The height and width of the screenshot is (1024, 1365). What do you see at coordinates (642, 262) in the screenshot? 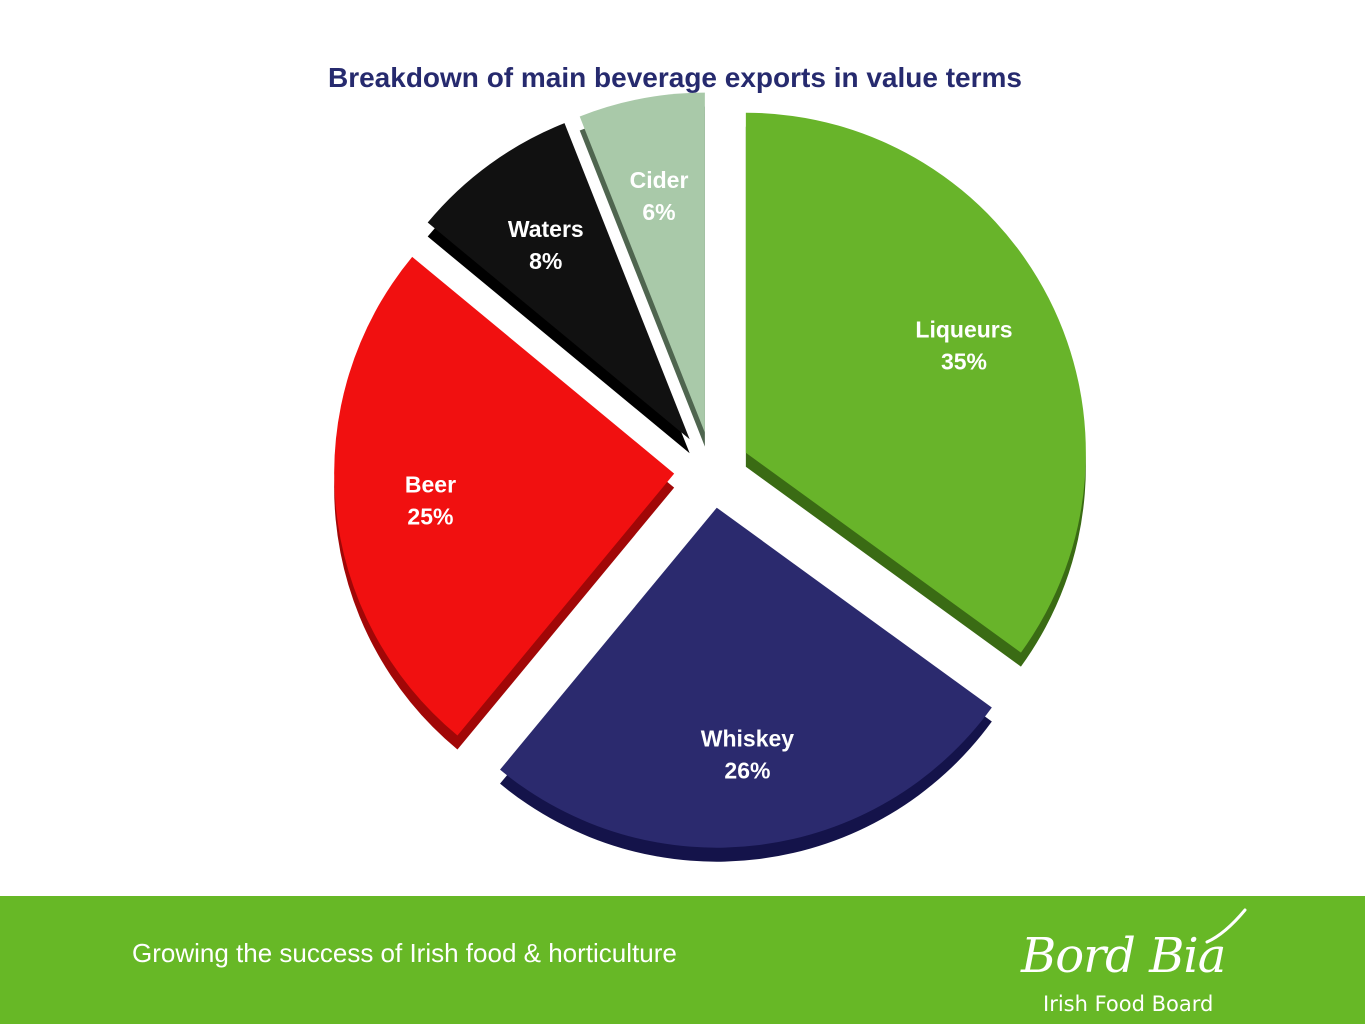
I see `slice-cider` at bounding box center [642, 262].